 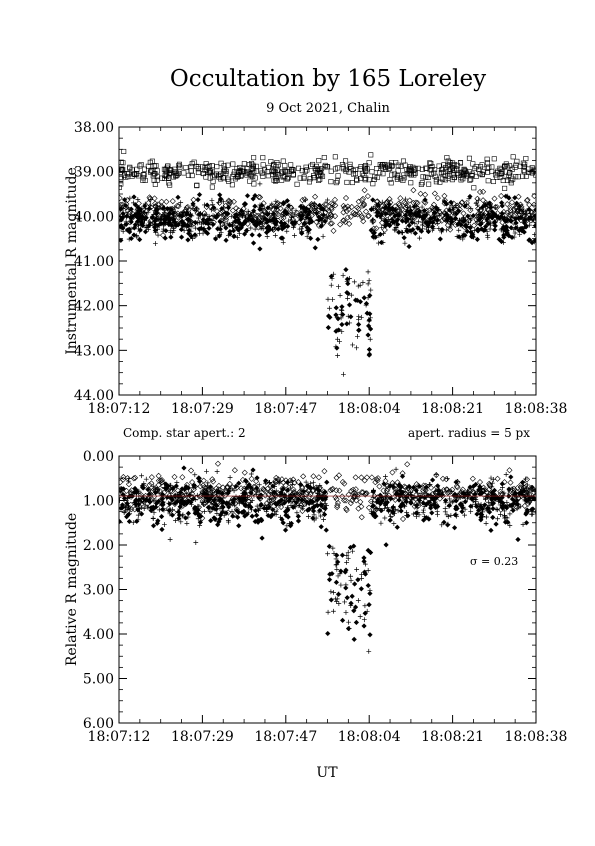 What do you see at coordinates (328, 108) in the screenshot?
I see `chart-subtitle: 9 Oct 2021, Chalin` at bounding box center [328, 108].